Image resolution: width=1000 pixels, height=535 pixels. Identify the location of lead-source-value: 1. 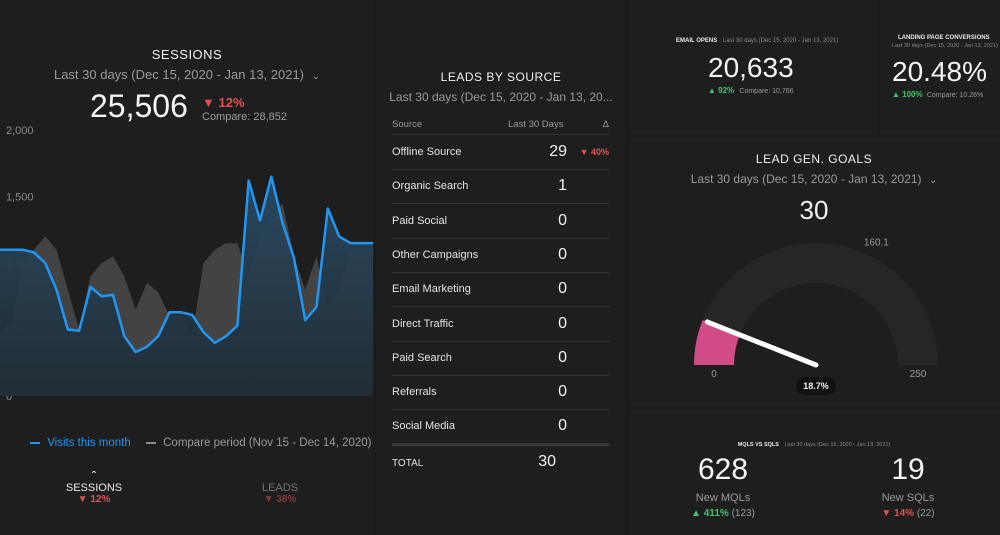
(562, 186).